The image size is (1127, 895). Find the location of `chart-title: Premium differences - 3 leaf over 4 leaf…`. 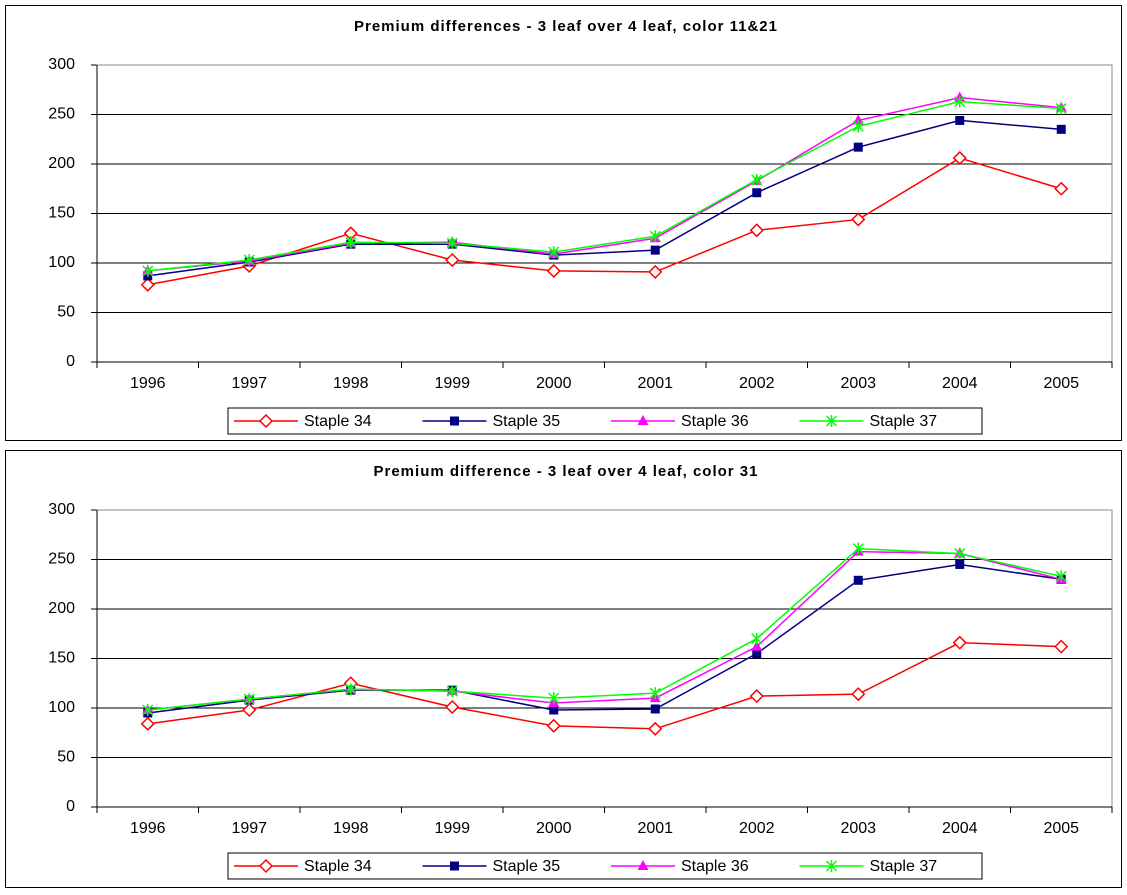

chart-title: Premium differences - 3 leaf over 4 leaf… is located at coordinates (566, 26).